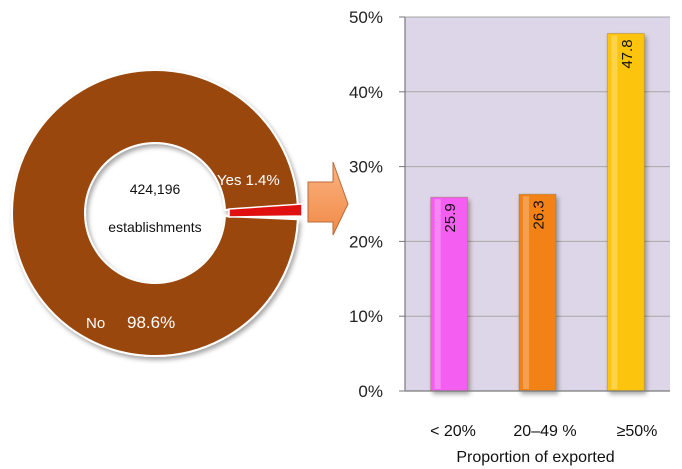  Describe the element at coordinates (366, 17) in the screenshot. I see `y-tick-label: 50%` at that location.